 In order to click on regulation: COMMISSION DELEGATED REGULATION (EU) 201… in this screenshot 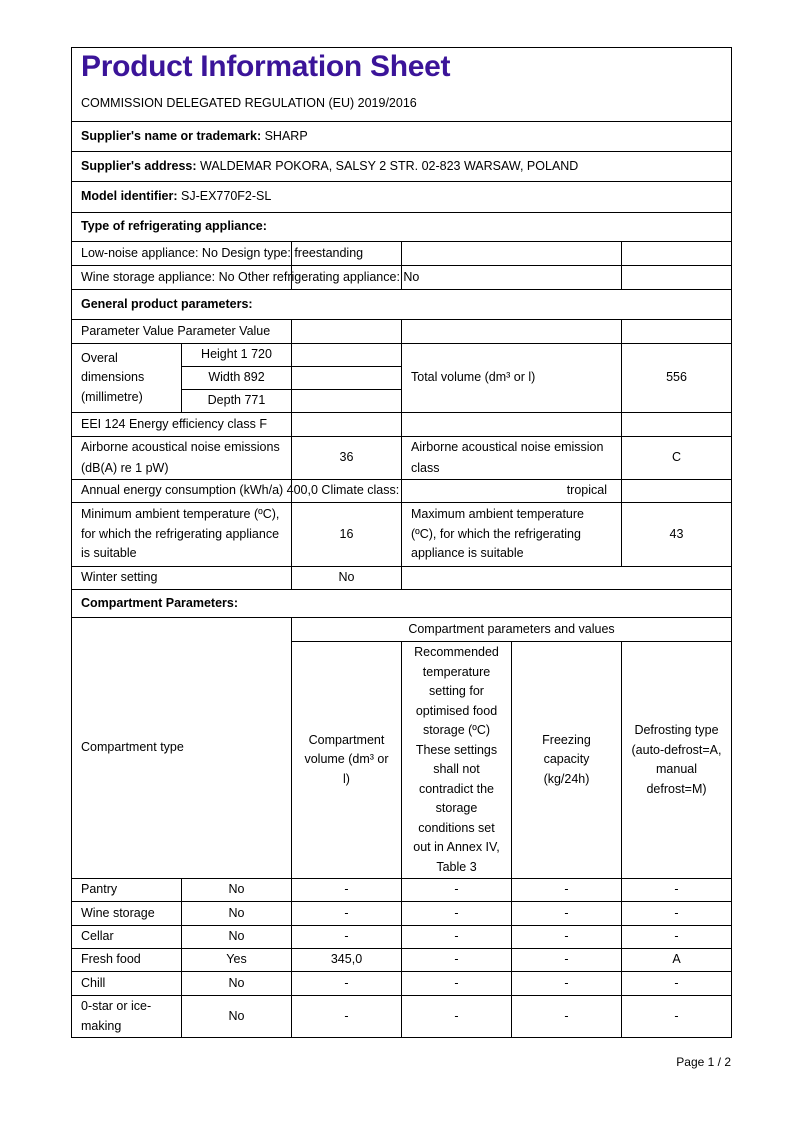, I will do `click(249, 103)`.